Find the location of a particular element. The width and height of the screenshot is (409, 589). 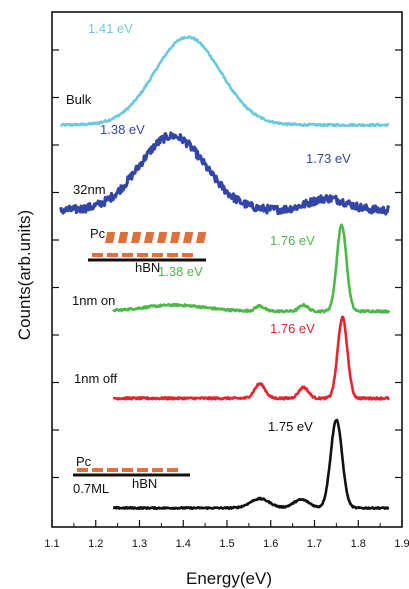

curve-32nm is located at coordinates (225, 173).